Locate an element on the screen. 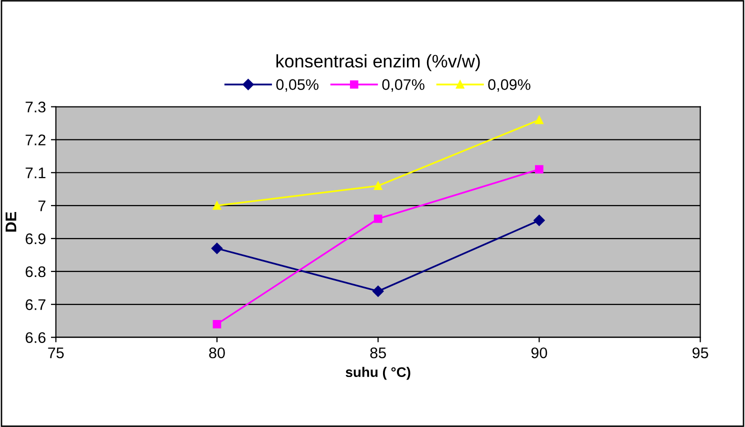  legend-label: 0,09% is located at coordinates (509, 85).